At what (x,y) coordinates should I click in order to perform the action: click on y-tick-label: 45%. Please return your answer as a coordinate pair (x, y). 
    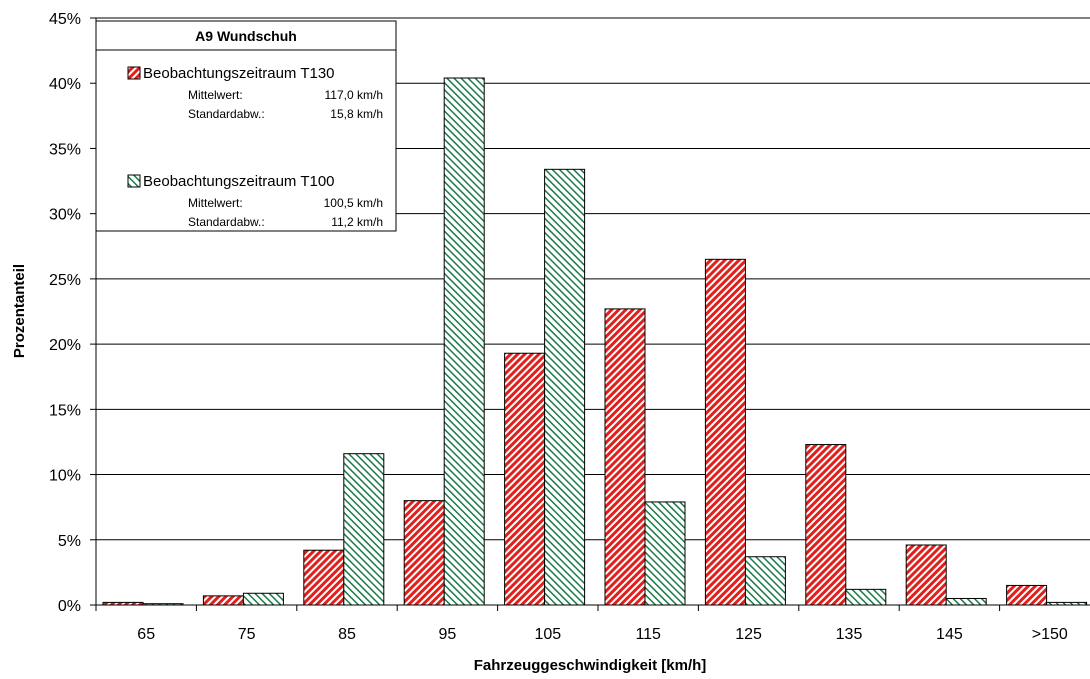
    Looking at the image, I should click on (65, 19).